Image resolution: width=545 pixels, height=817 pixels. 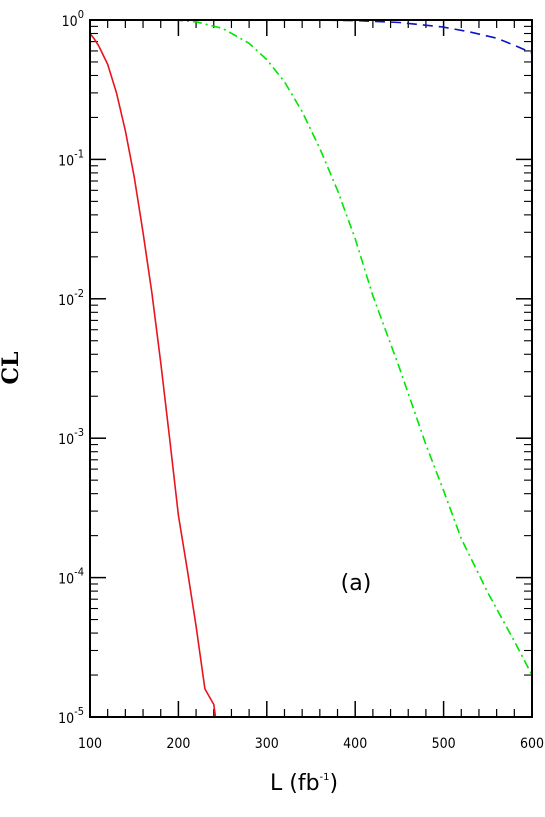 I want to click on y-tick-label: 10⁰, so click(x=73, y=19).